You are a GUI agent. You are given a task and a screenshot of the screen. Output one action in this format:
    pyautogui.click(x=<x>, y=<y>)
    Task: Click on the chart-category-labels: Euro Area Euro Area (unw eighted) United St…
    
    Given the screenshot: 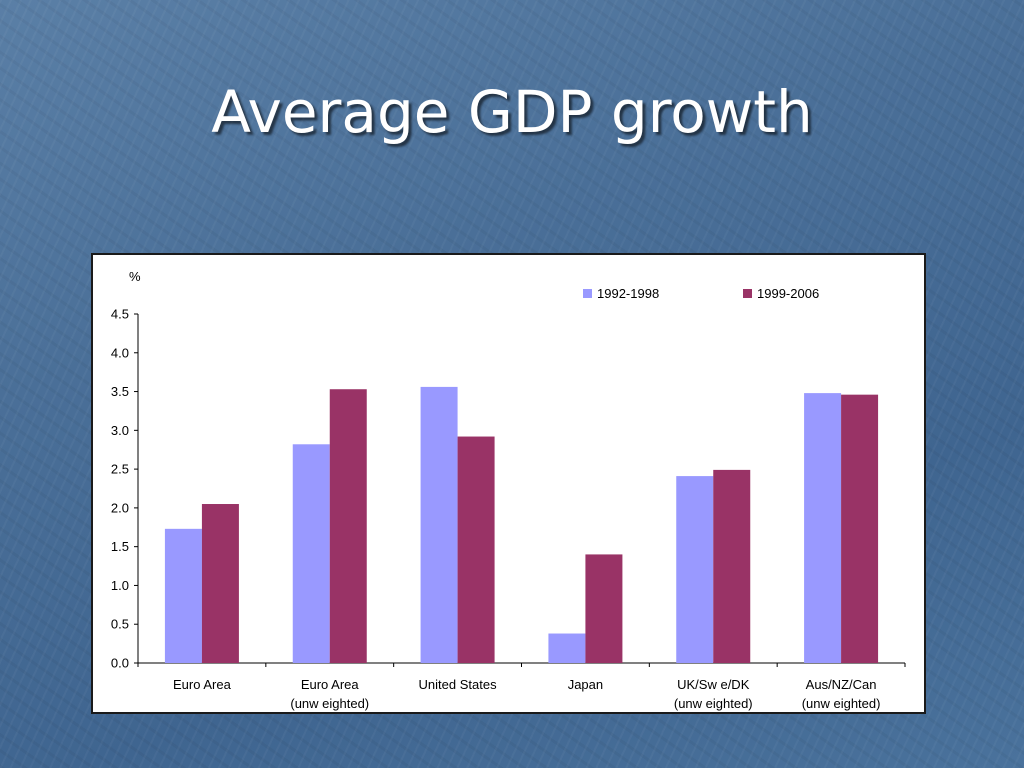 What is the action you would take?
    pyautogui.click(x=526, y=694)
    